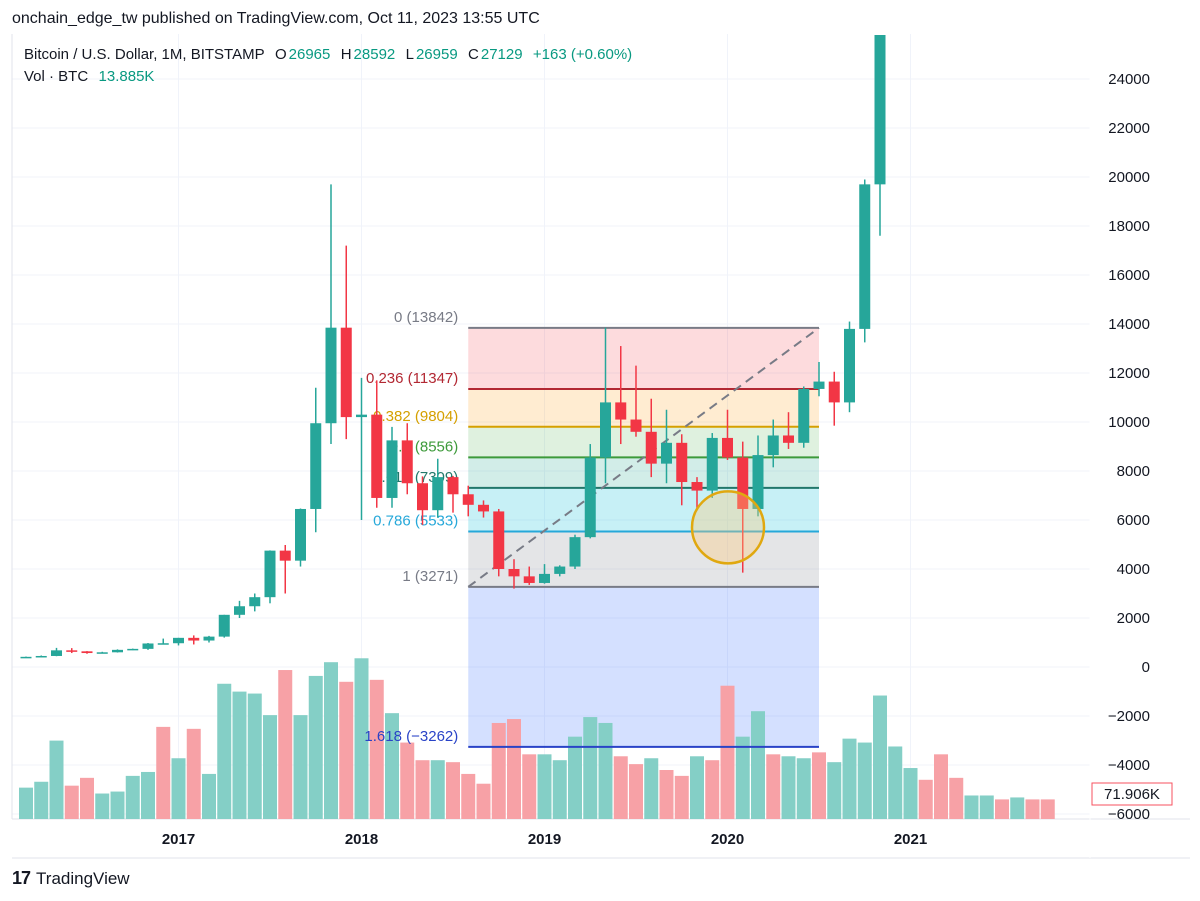 Image resolution: width=1200 pixels, height=901 pixels. Describe the element at coordinates (1129, 716) in the screenshot. I see `y-tick-label: −2000` at that location.